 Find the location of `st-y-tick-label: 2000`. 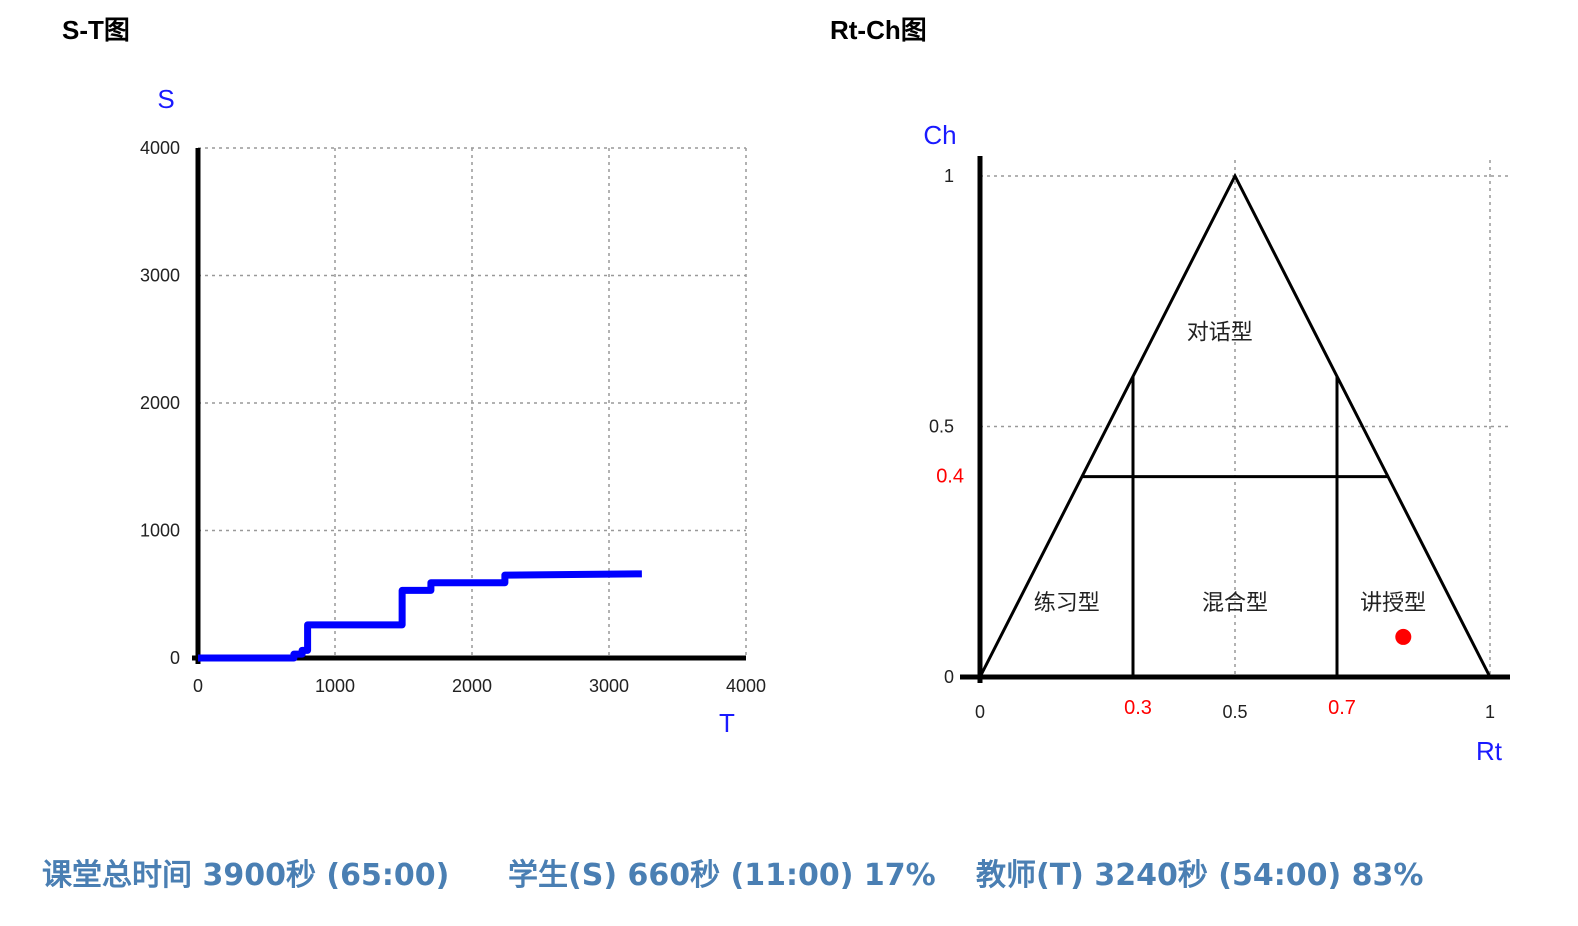

st-y-tick-label: 2000 is located at coordinates (160, 403).